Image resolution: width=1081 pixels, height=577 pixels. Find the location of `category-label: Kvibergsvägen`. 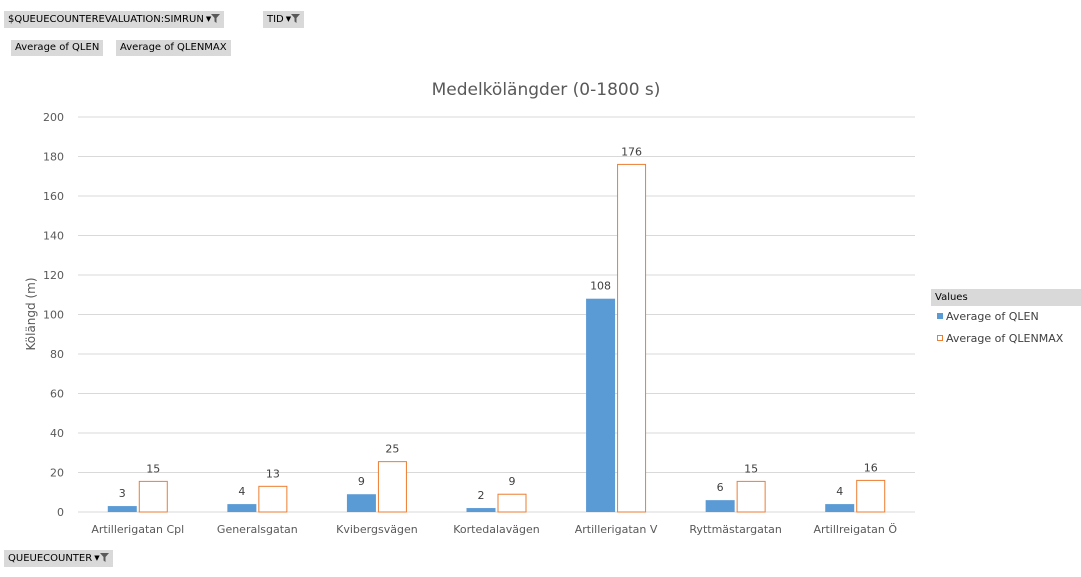

category-label: Kvibergsvägen is located at coordinates (377, 529).